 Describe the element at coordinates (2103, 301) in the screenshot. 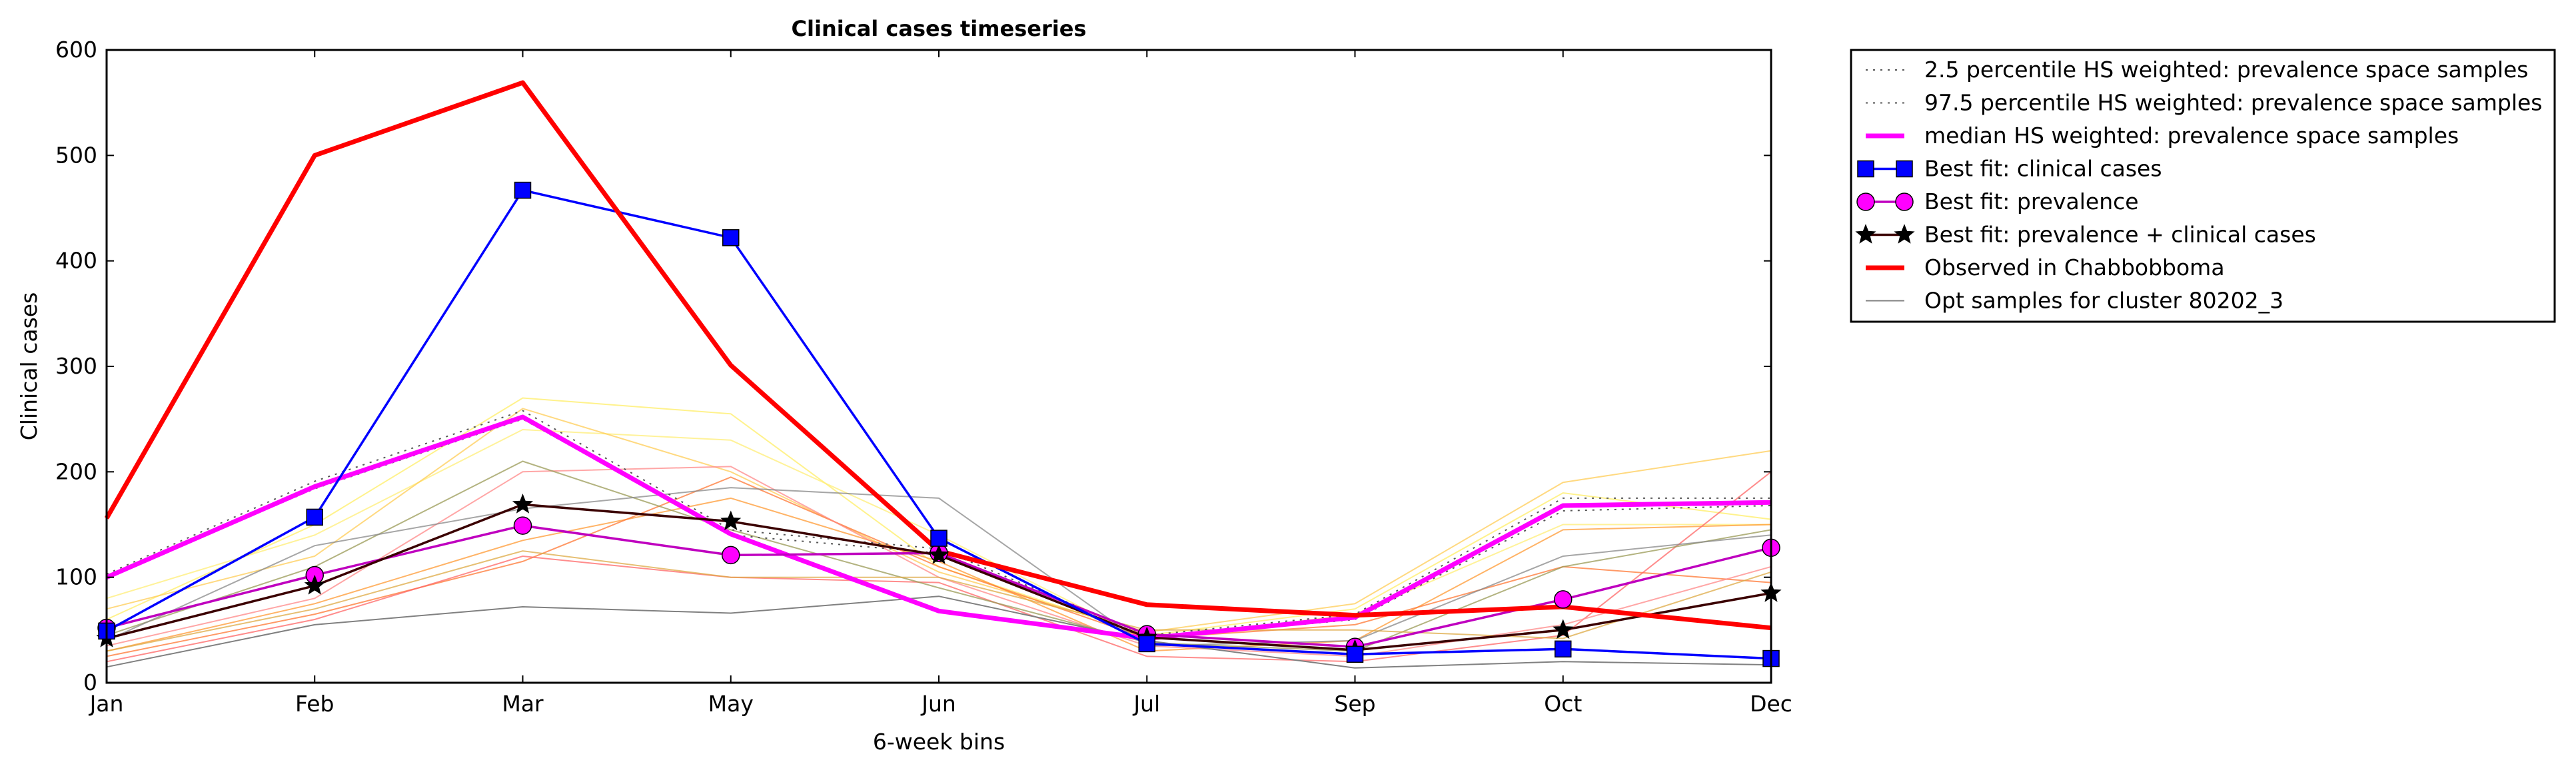

I see `legend-label: Opt samples for cluster 80202_3` at that location.